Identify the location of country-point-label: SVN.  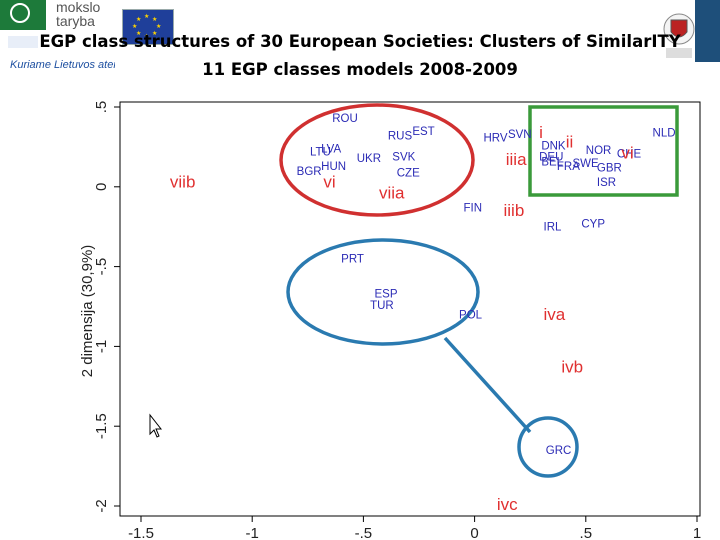
(520, 135).